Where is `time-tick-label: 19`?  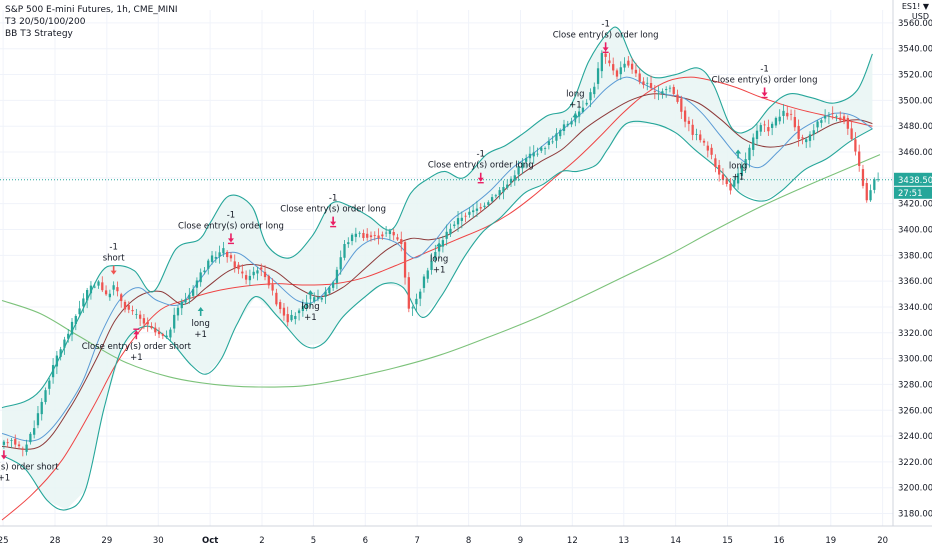 time-tick-label: 19 is located at coordinates (830, 541).